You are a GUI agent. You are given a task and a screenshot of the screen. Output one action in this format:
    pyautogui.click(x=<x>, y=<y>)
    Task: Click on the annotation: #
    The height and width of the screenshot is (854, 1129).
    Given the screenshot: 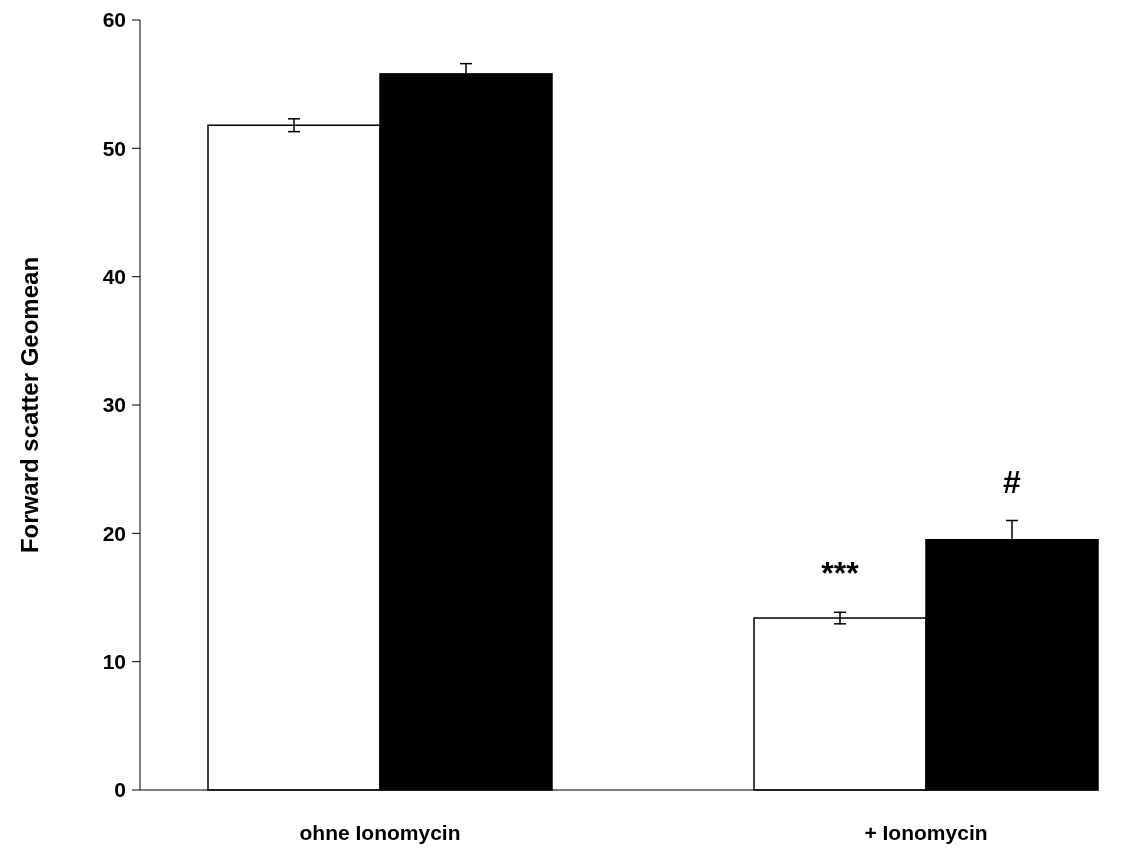 What is the action you would take?
    pyautogui.click(x=1012, y=481)
    